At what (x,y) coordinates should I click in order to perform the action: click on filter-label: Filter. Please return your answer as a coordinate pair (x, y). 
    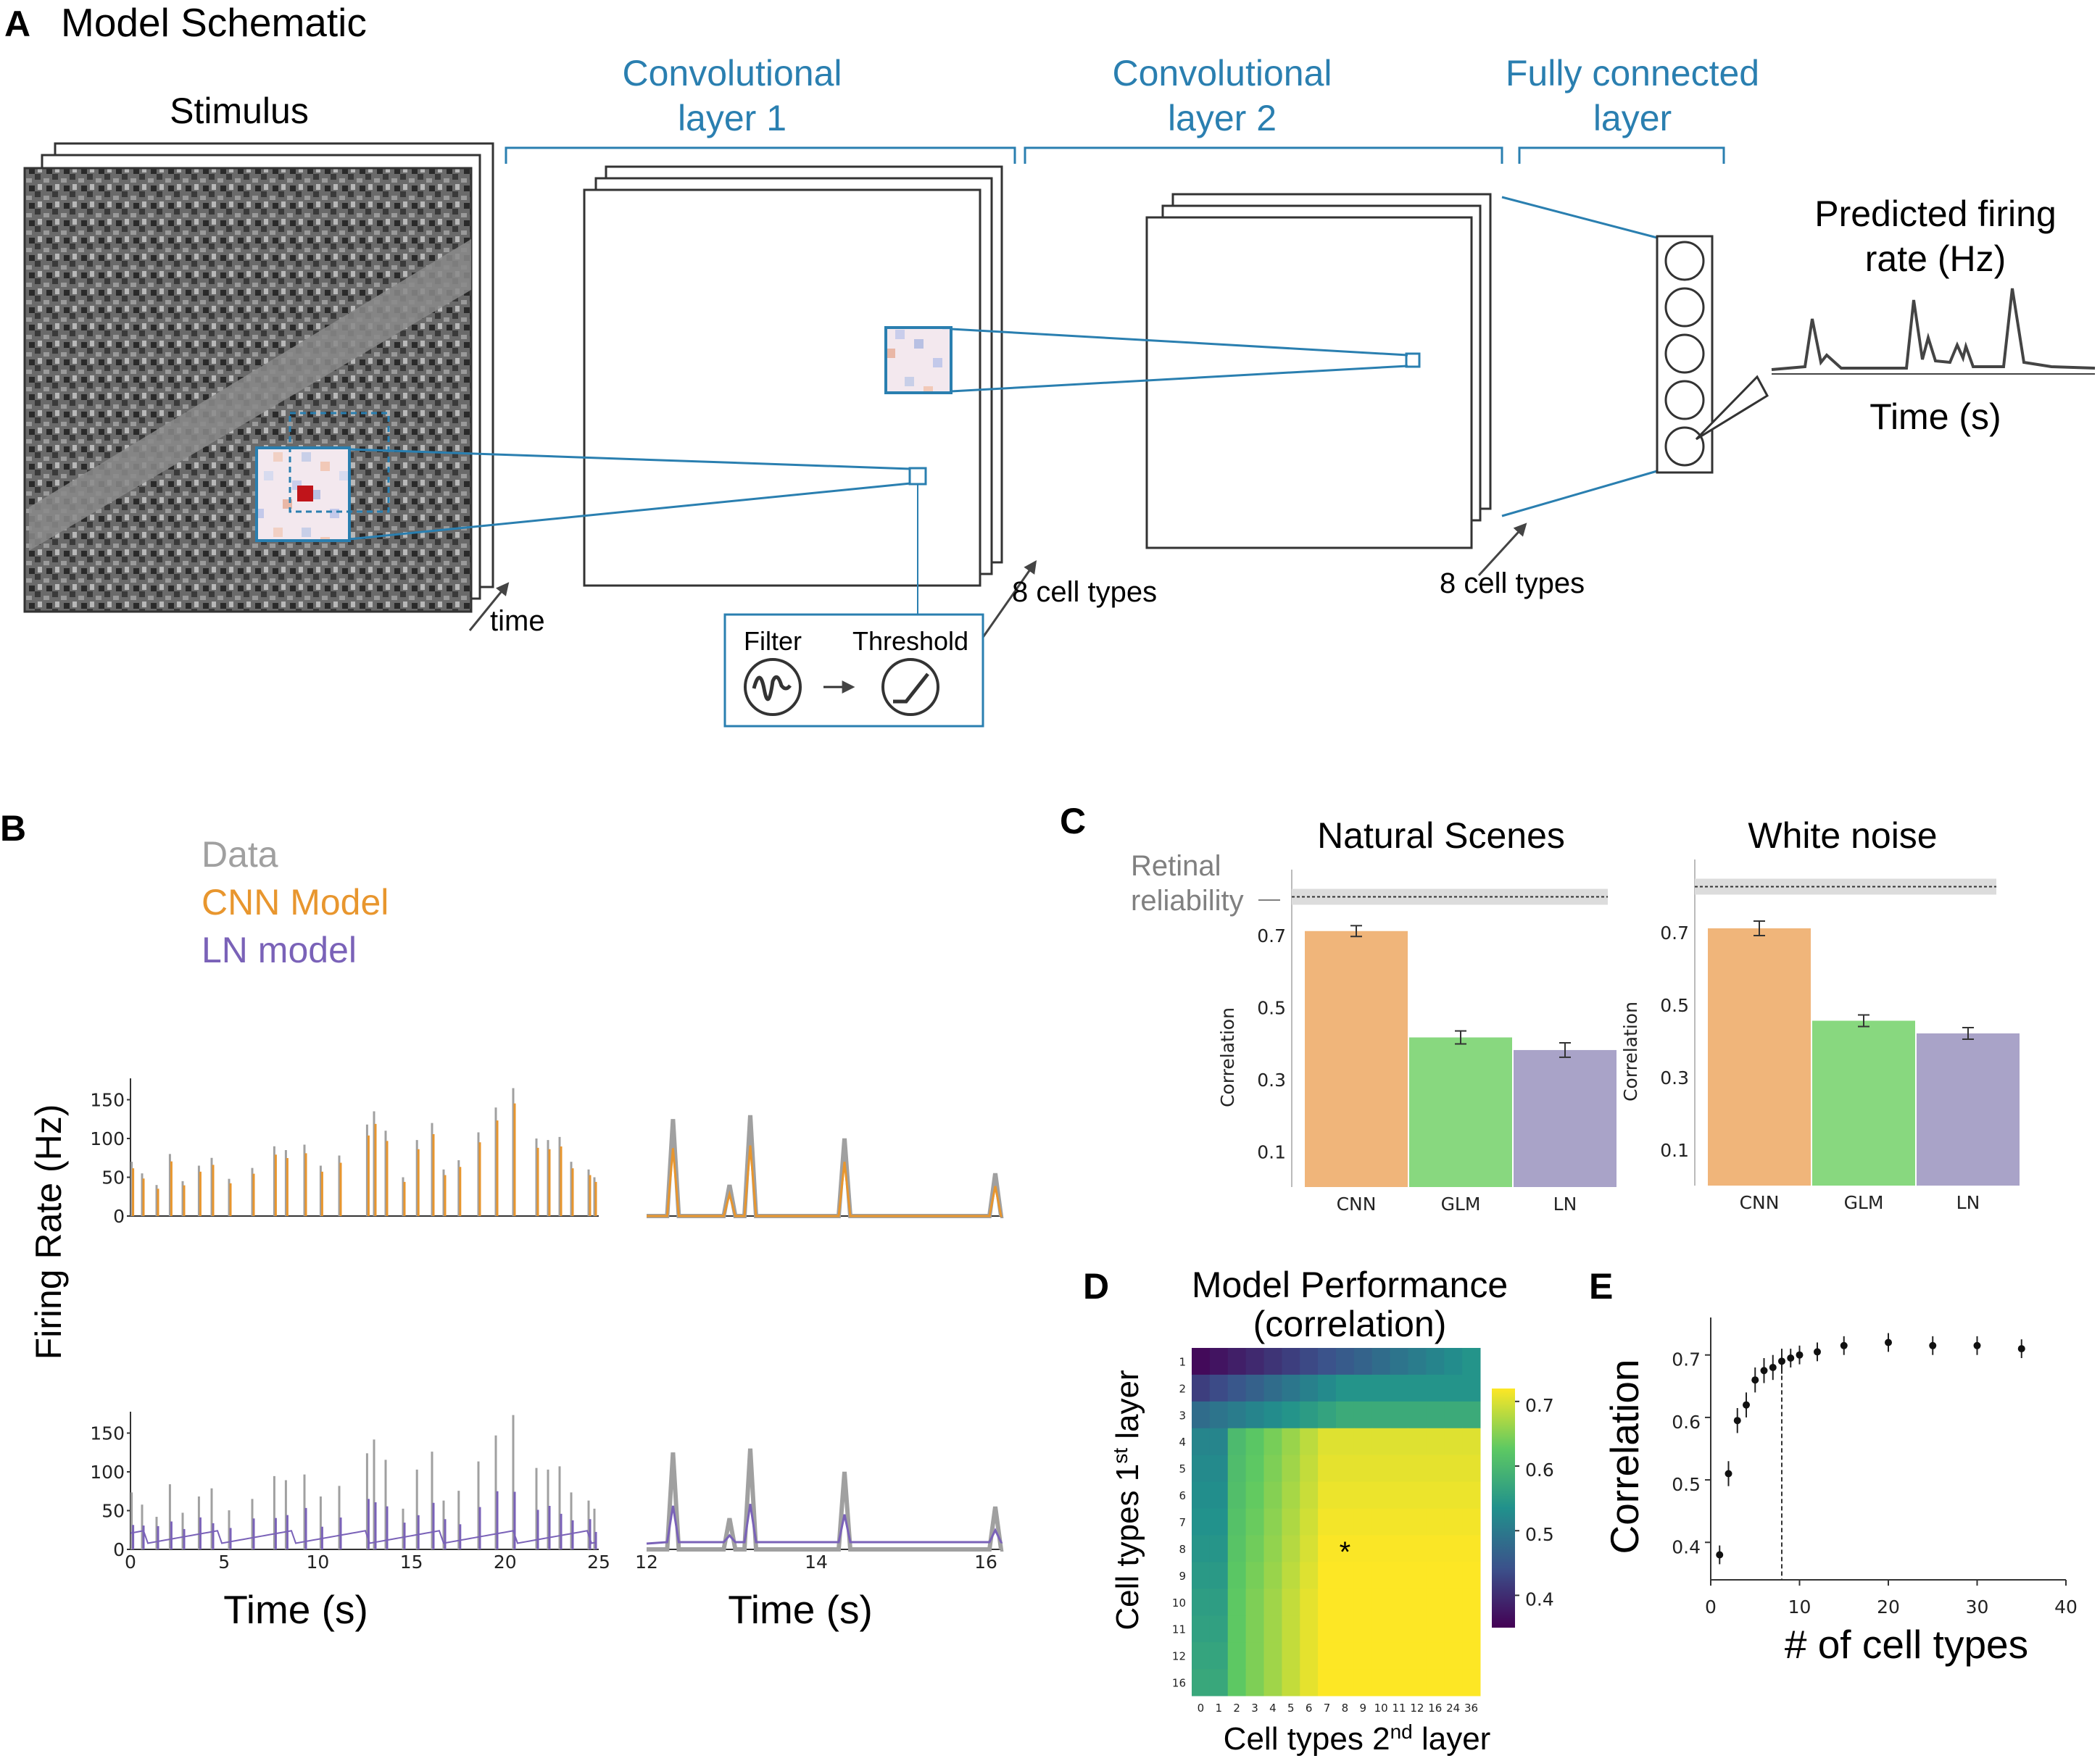
    Looking at the image, I should click on (773, 641).